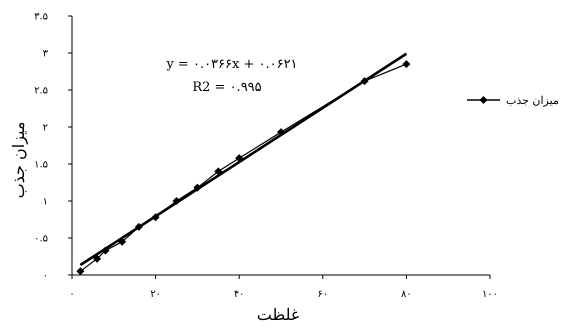 The image size is (586, 329). What do you see at coordinates (45, 276) in the screenshot?
I see `y-tick-label: ۰` at bounding box center [45, 276].